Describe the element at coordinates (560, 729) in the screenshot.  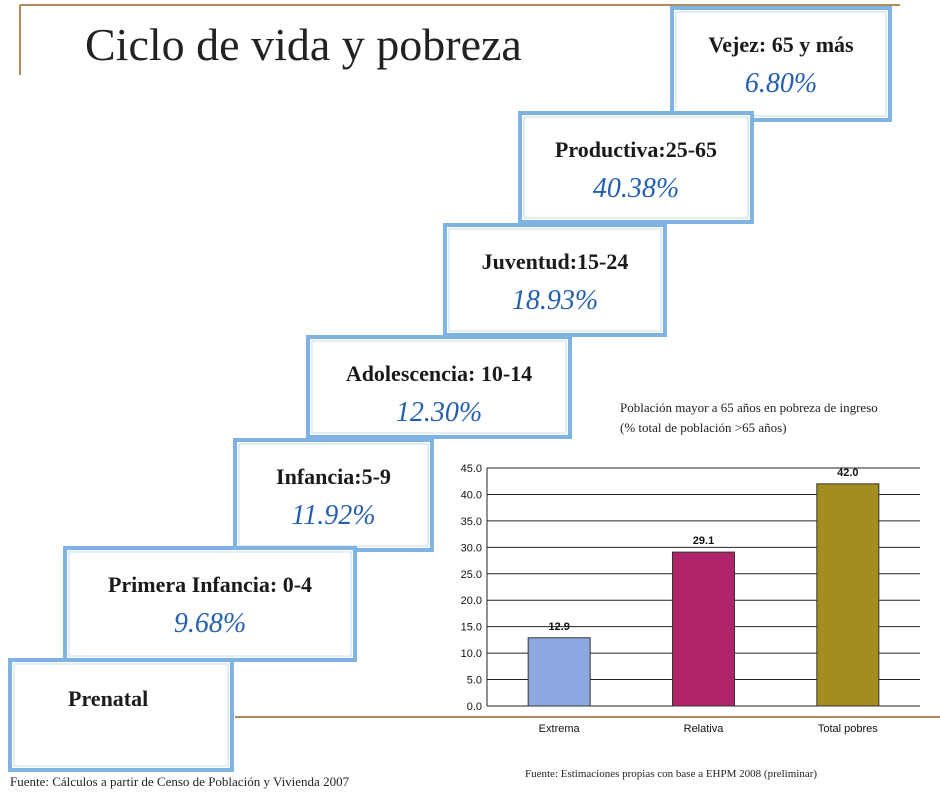
I see `x-tick-label: Extrema` at that location.